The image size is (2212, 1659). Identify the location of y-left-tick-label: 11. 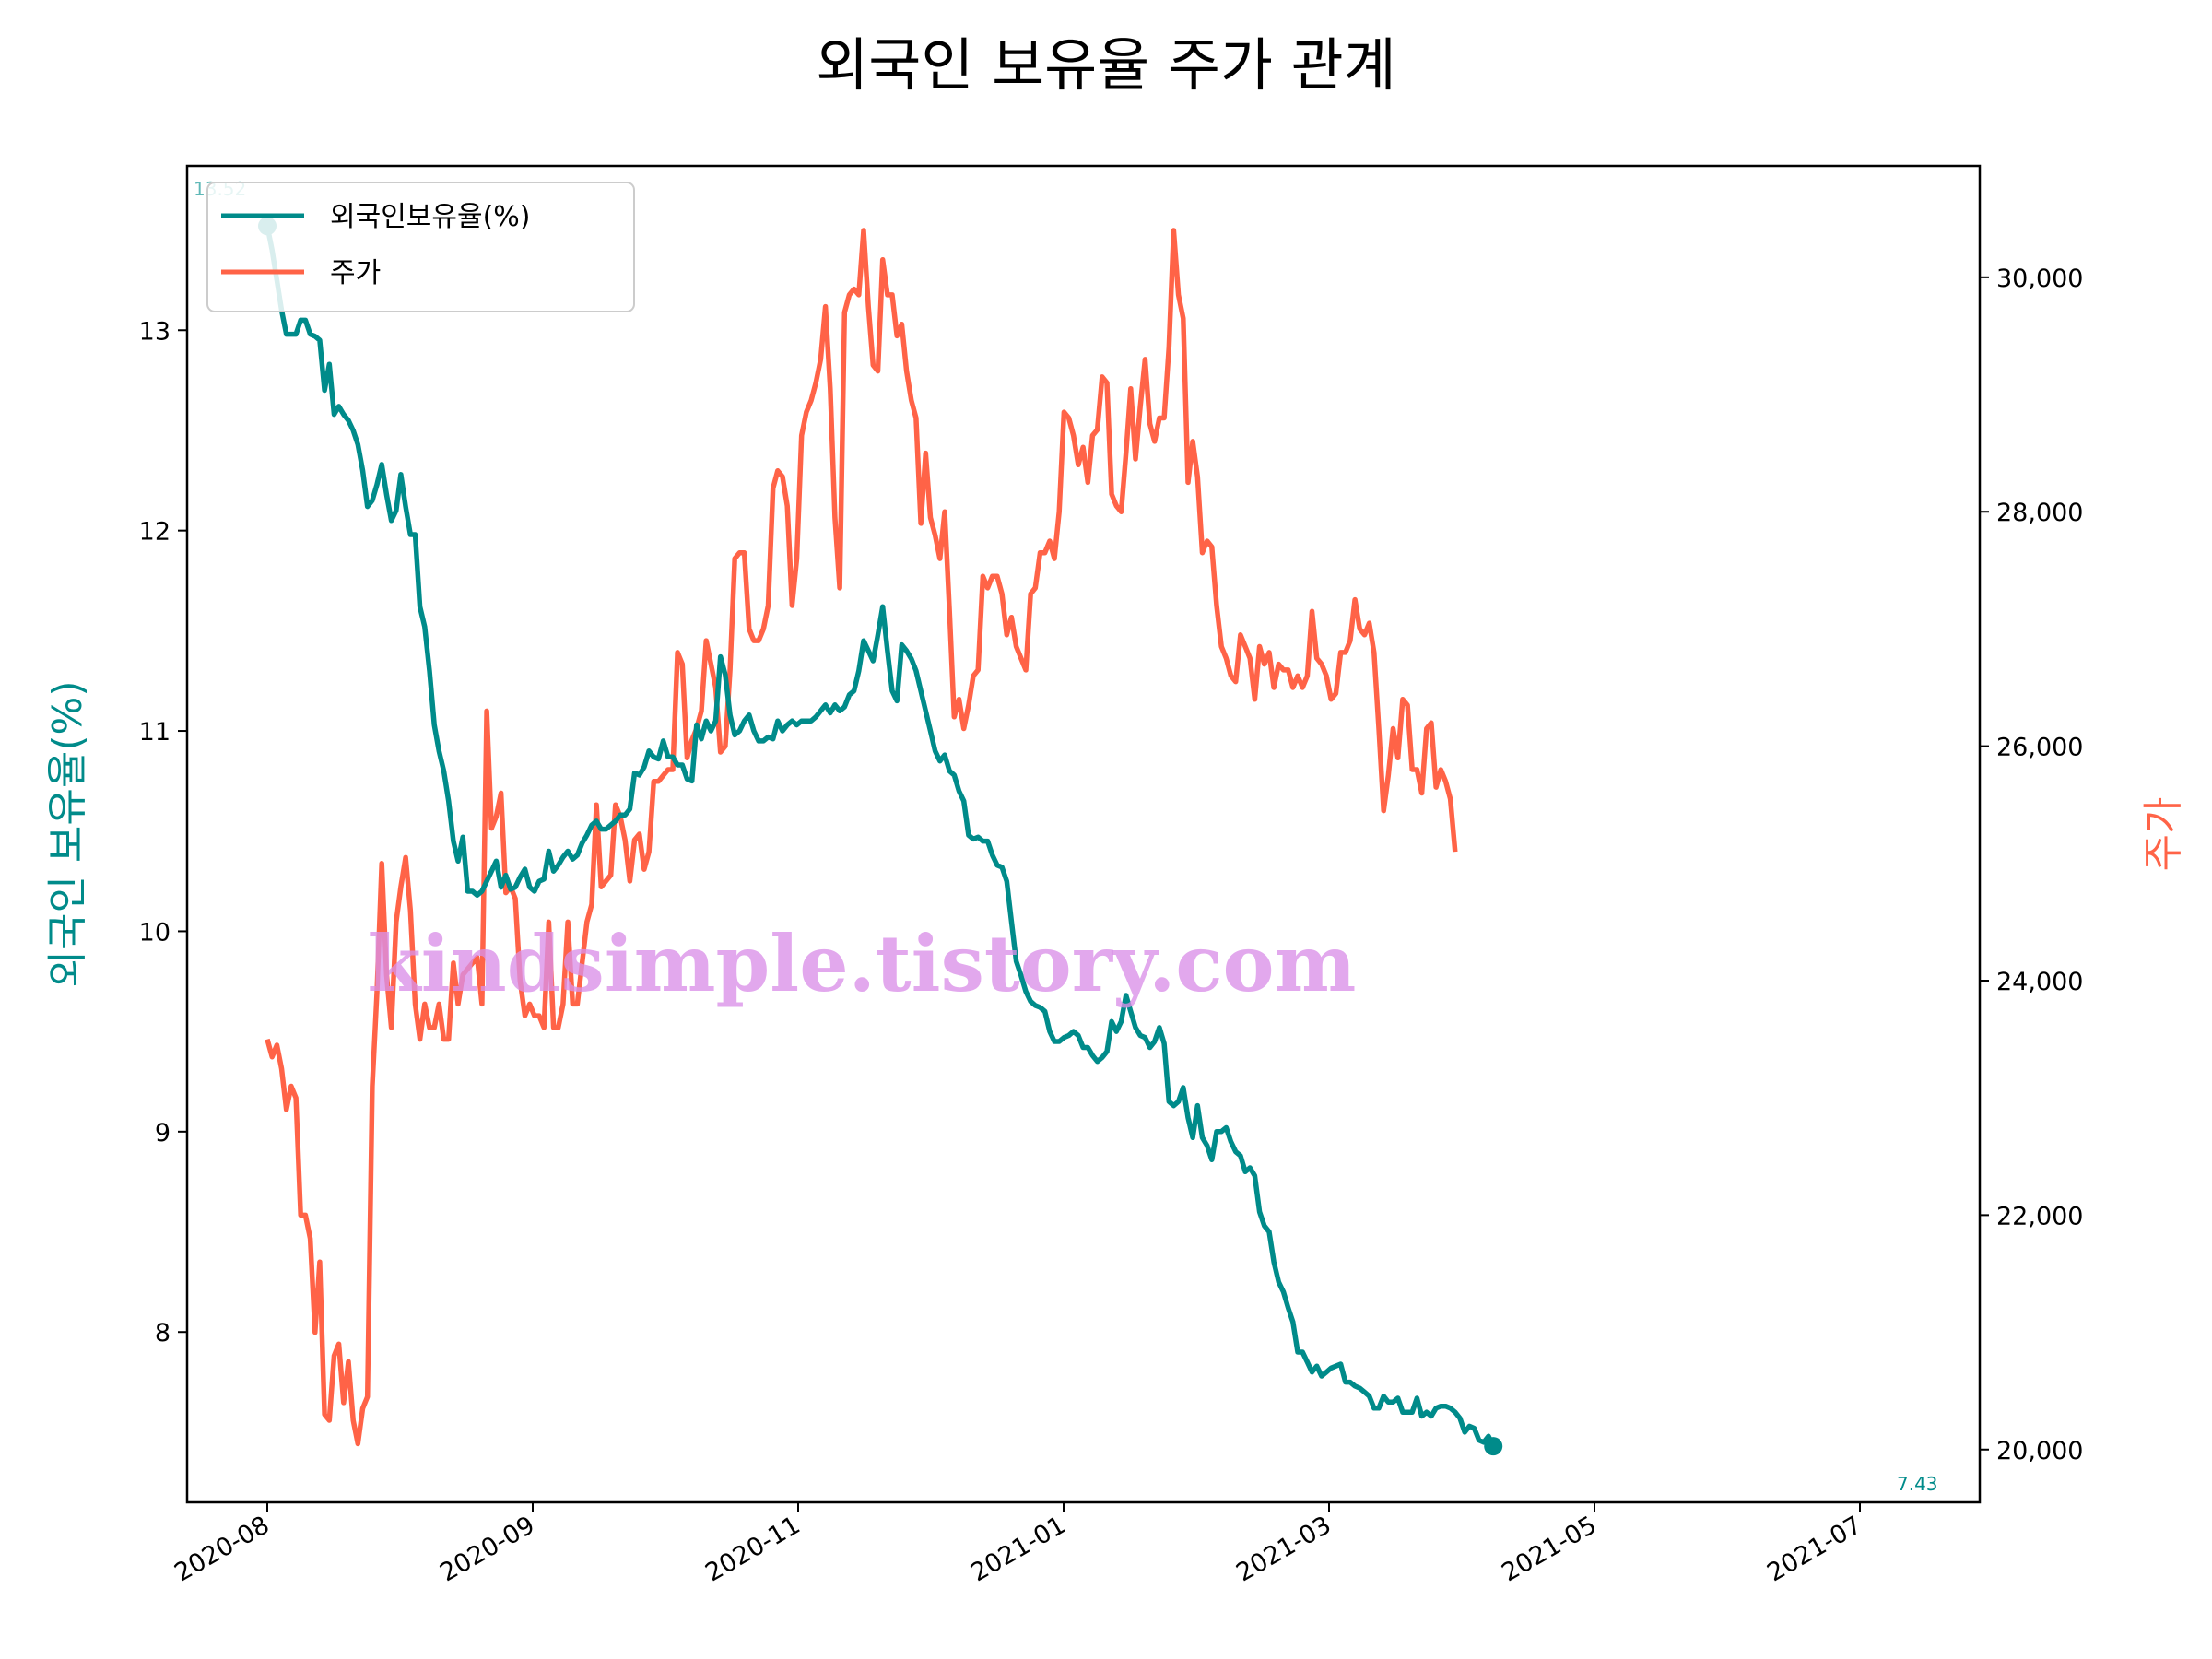
(155, 732).